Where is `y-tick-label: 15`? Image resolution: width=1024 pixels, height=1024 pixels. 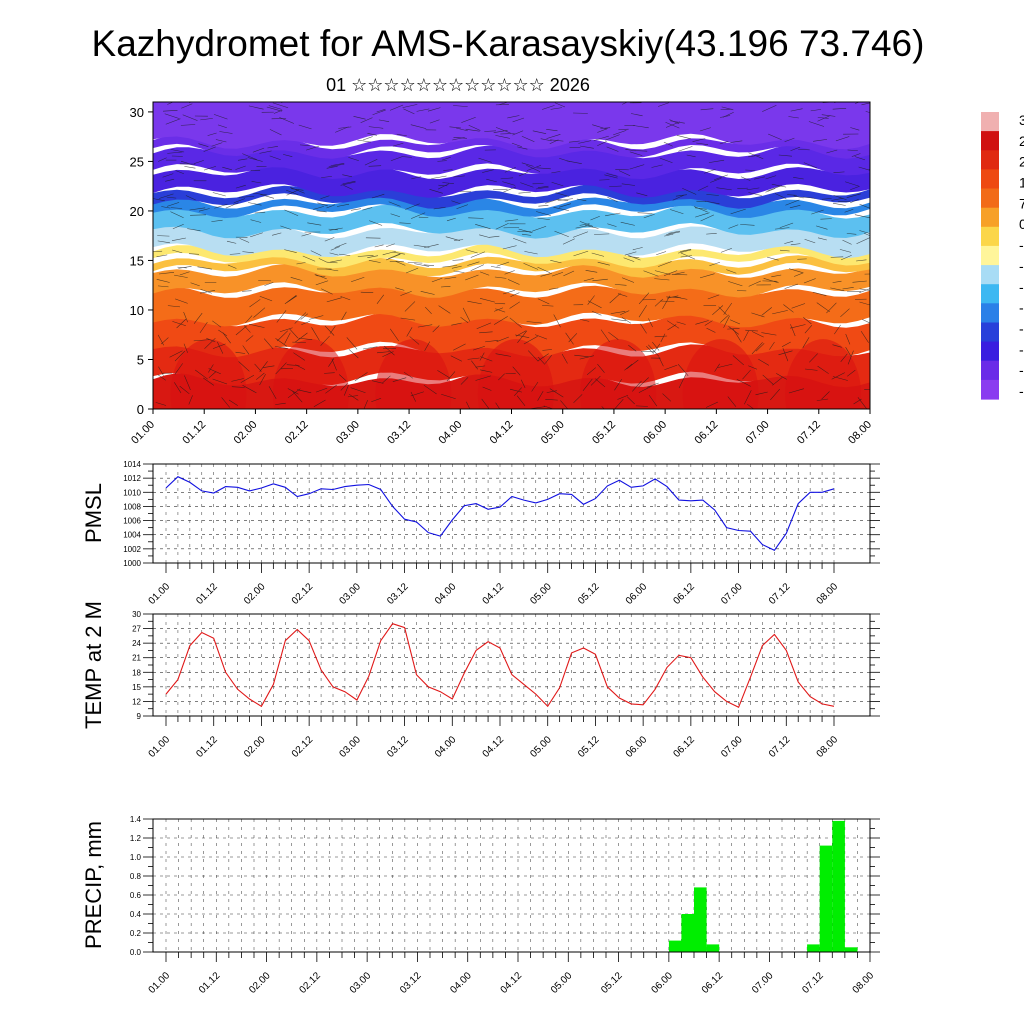 y-tick-label: 15 is located at coordinates (136, 687).